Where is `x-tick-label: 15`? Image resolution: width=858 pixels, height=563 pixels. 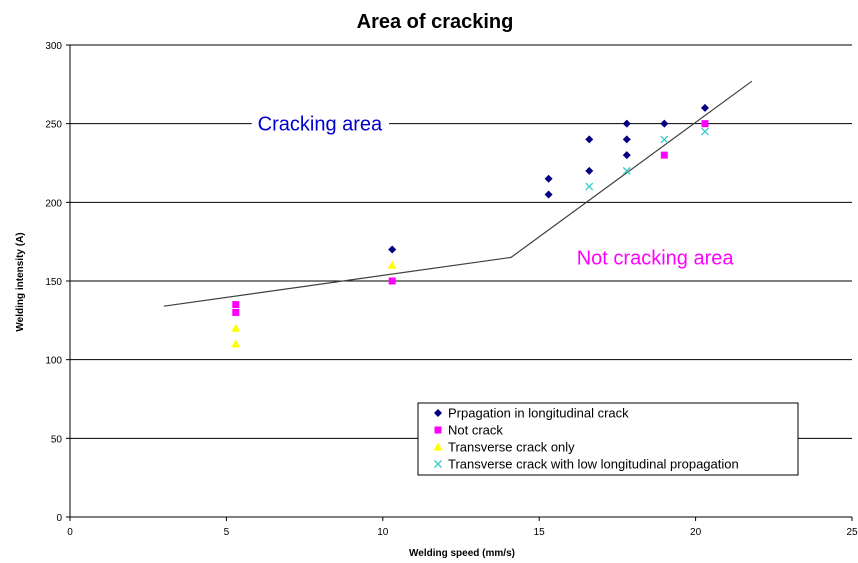 x-tick-label: 15 is located at coordinates (540, 532).